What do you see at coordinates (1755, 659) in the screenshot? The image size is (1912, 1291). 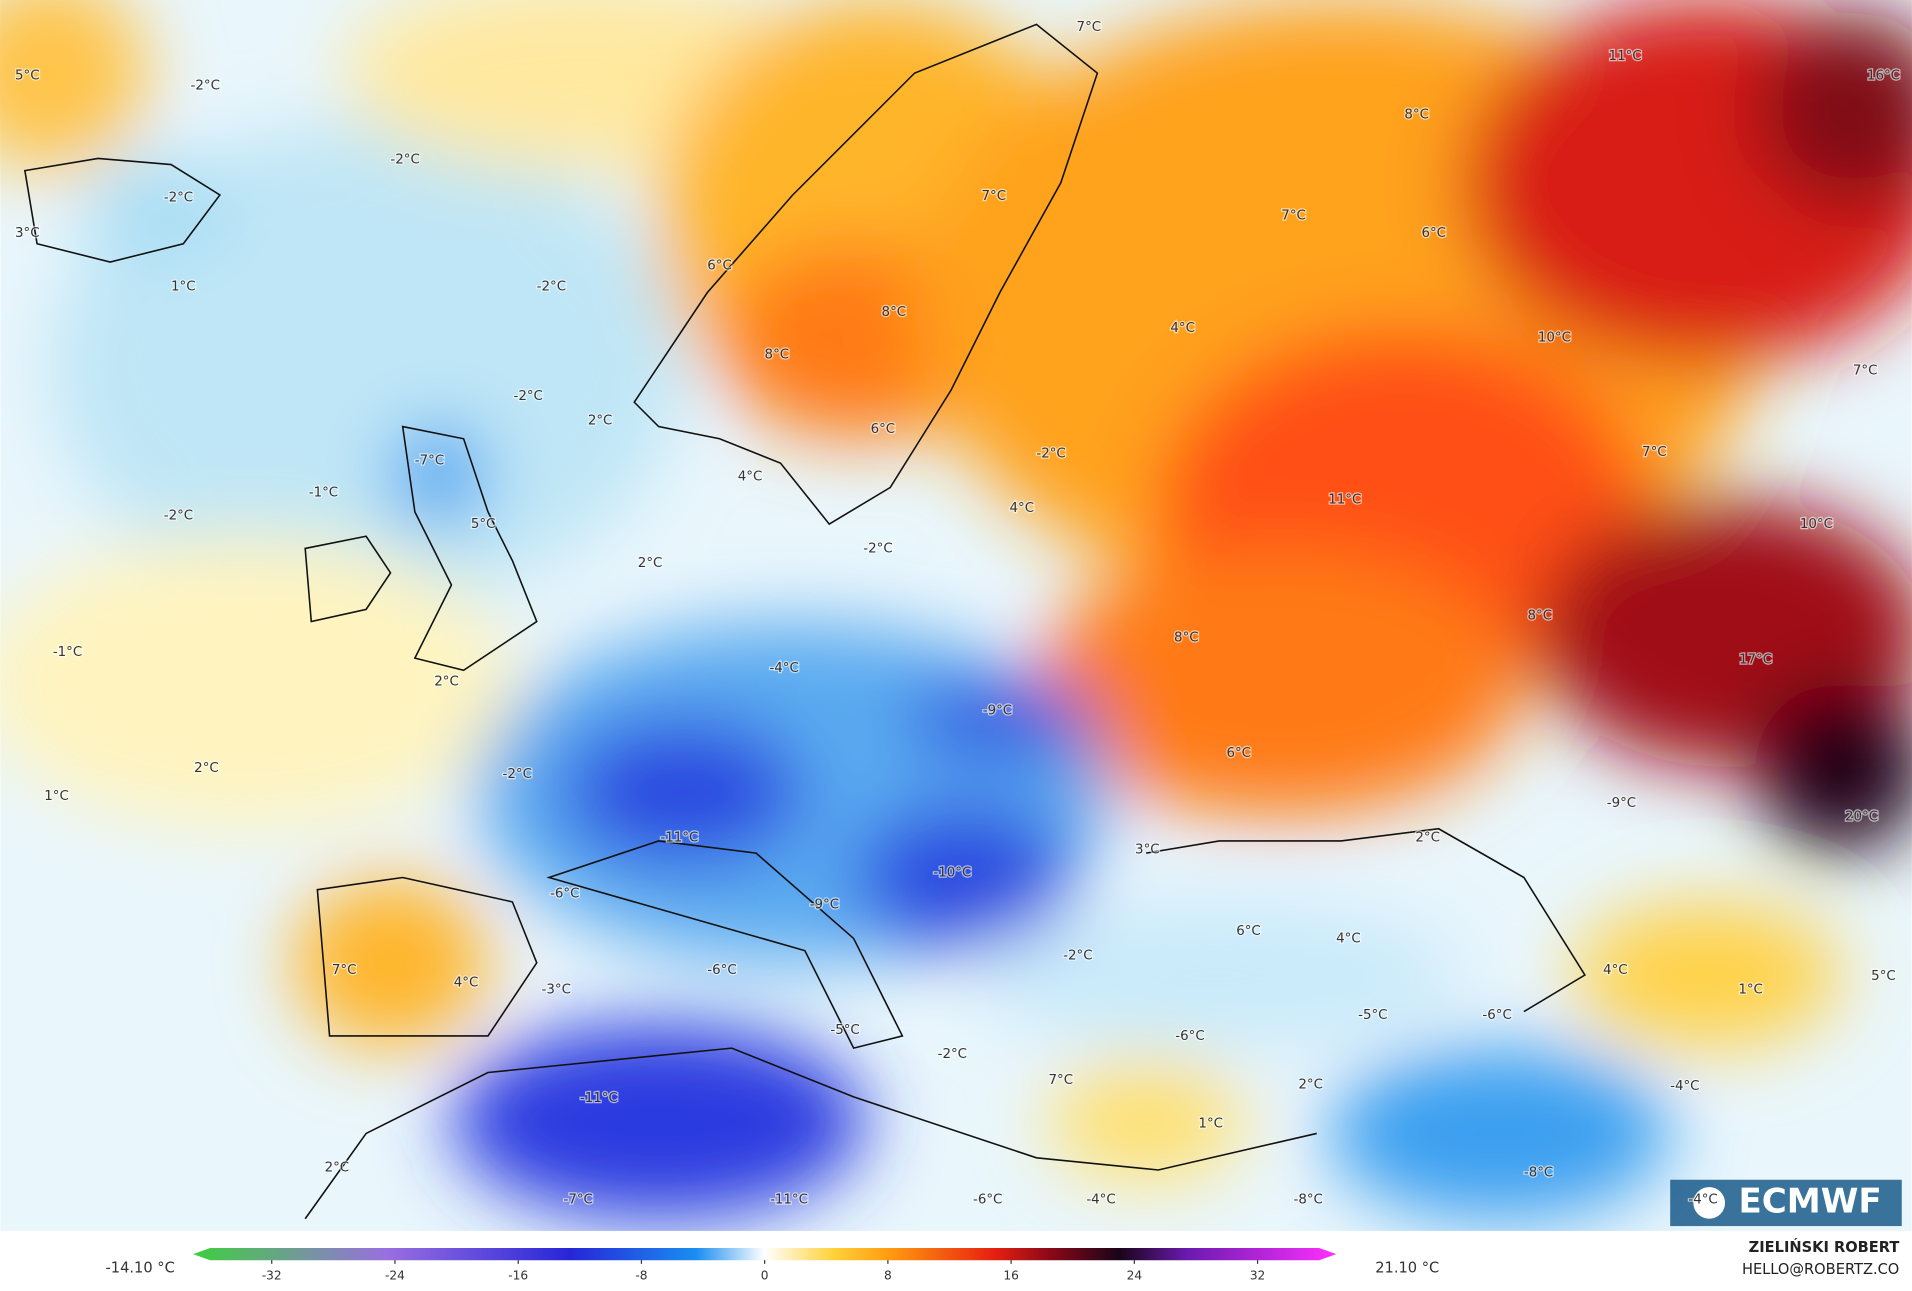 I see `temperature-label: 17°C` at bounding box center [1755, 659].